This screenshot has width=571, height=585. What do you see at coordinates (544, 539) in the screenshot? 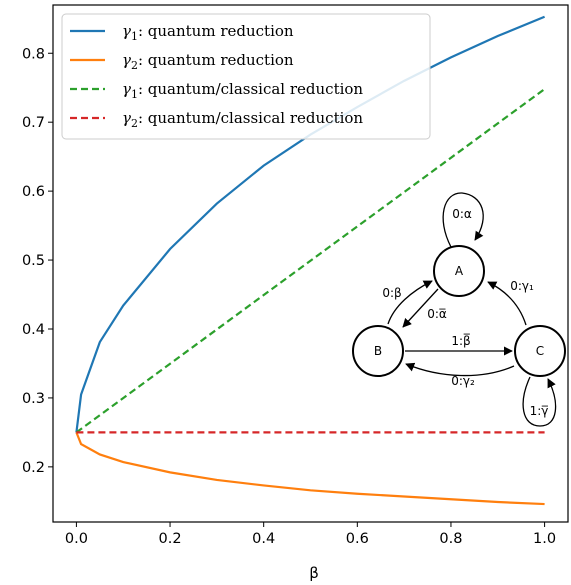
I see `x-tick-label: 1.0` at bounding box center [544, 539].